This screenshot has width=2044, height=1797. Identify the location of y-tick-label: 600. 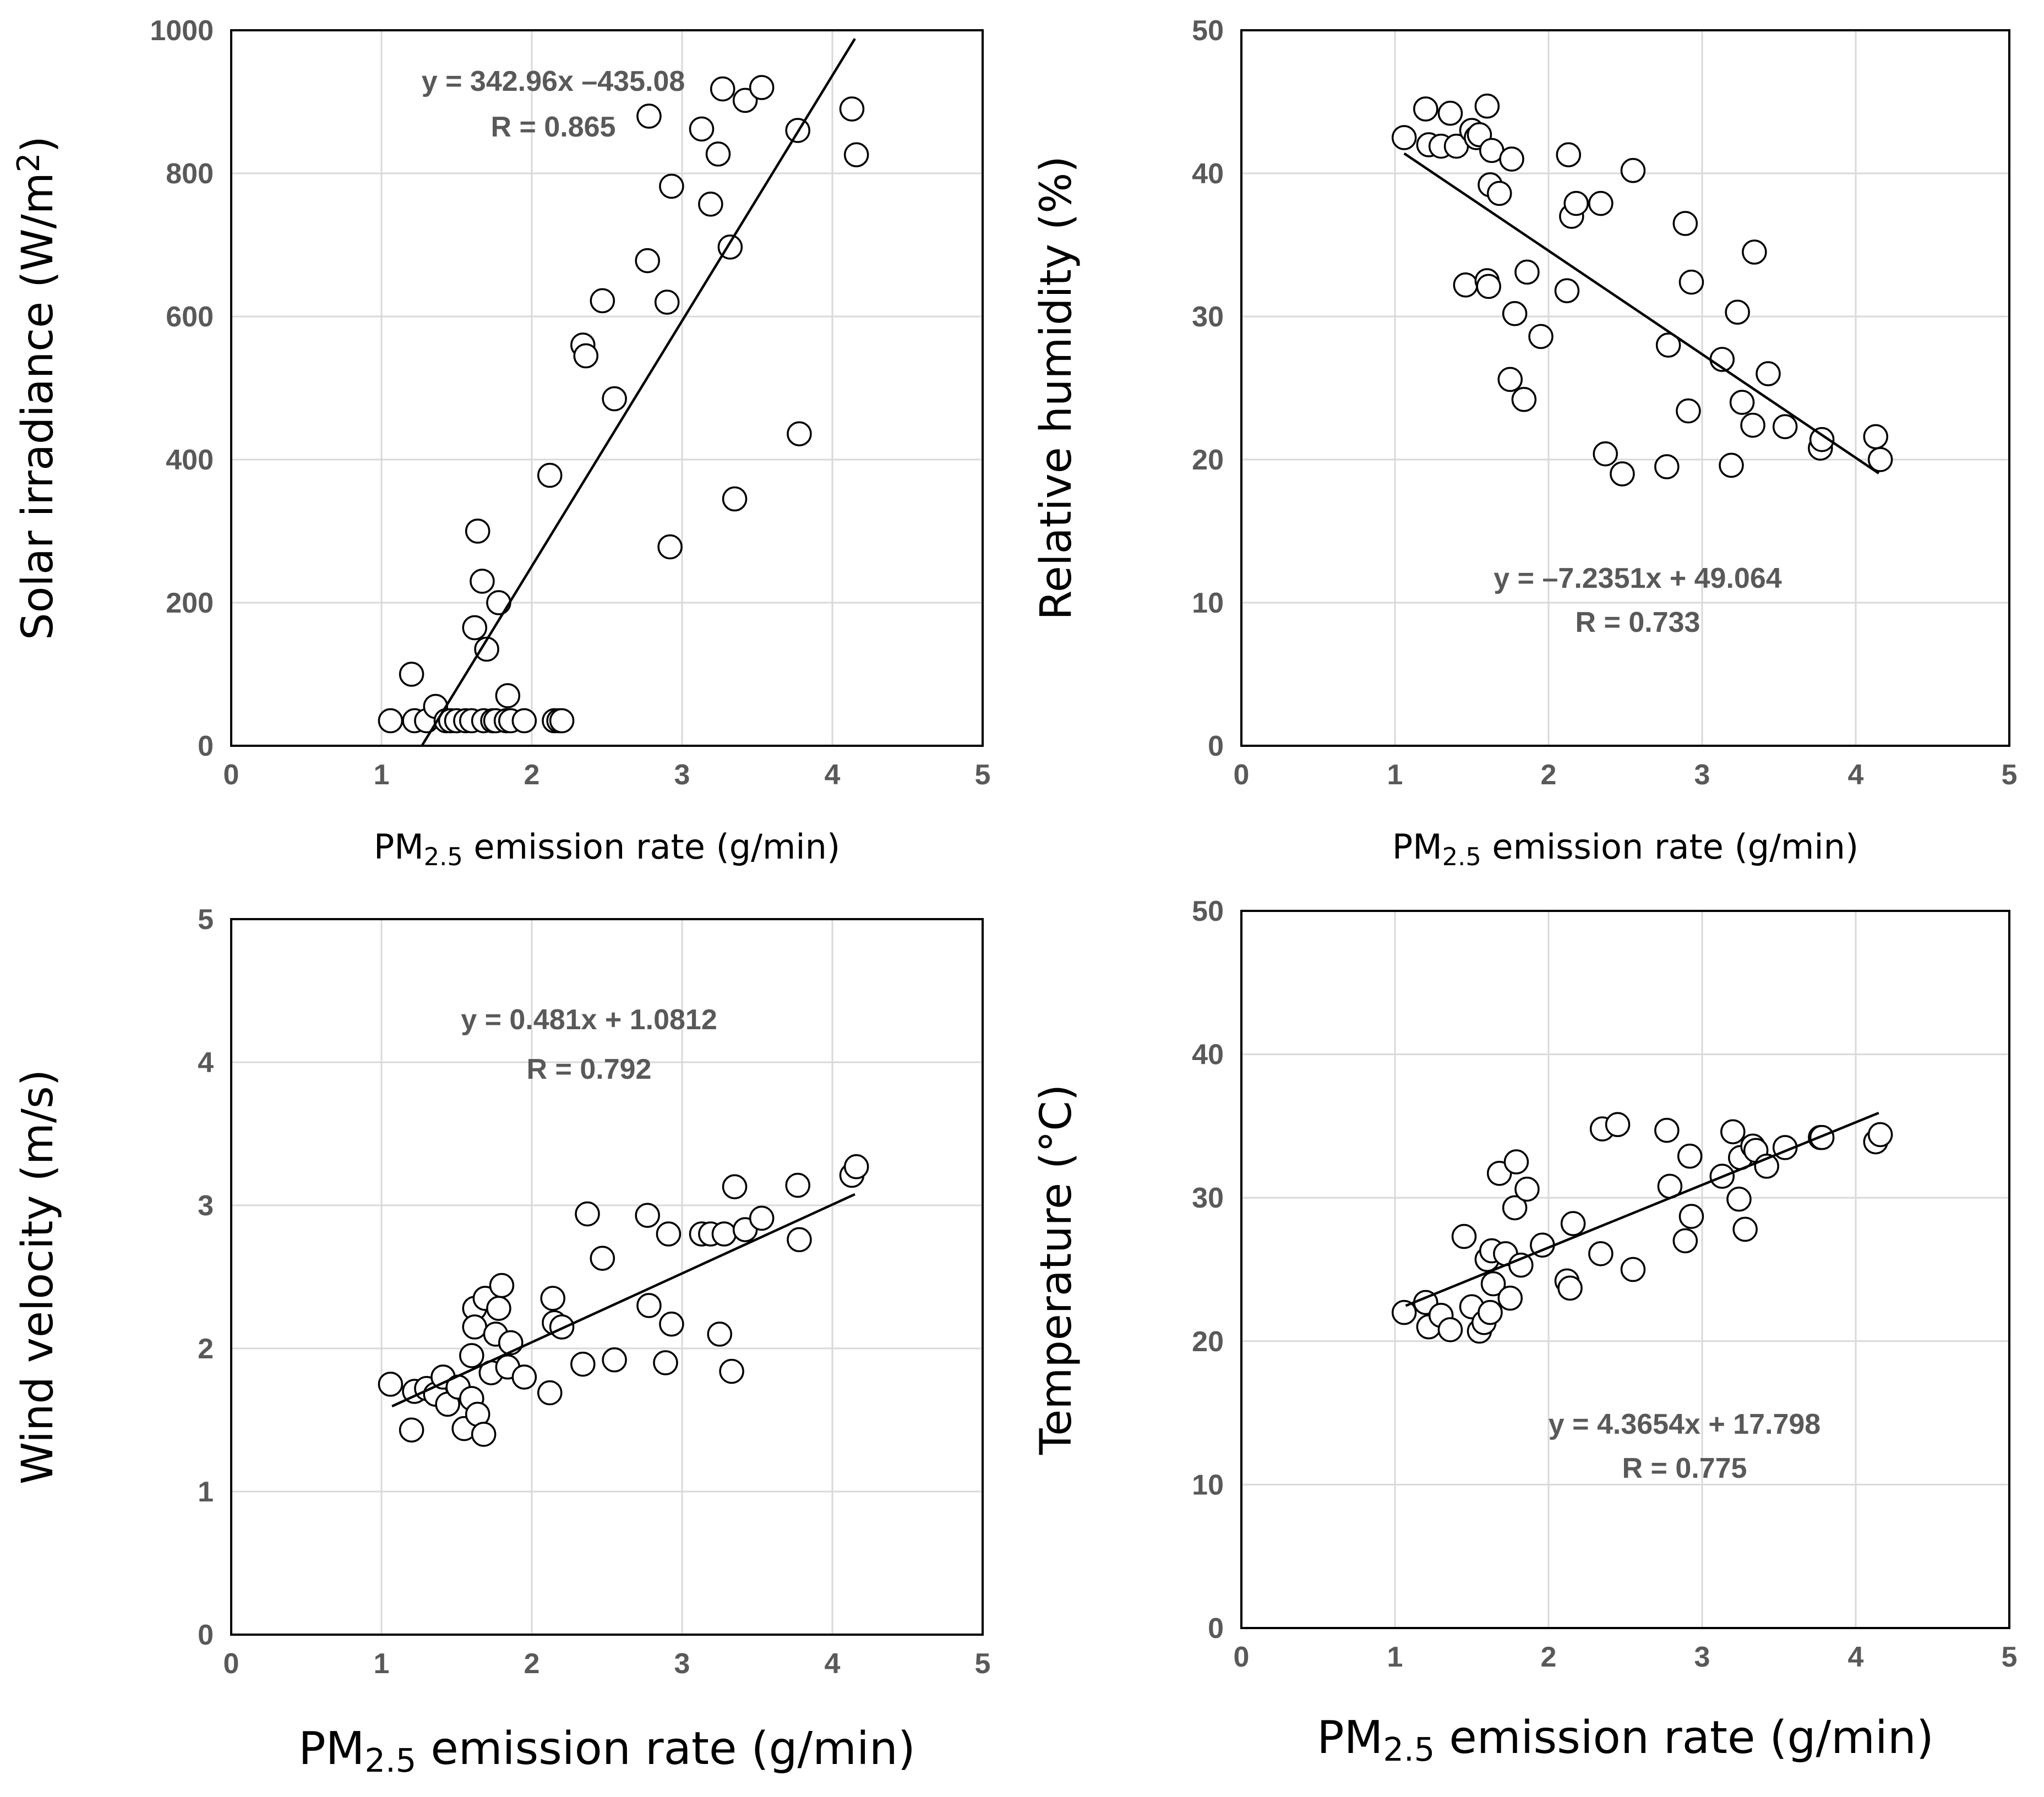
(190, 317).